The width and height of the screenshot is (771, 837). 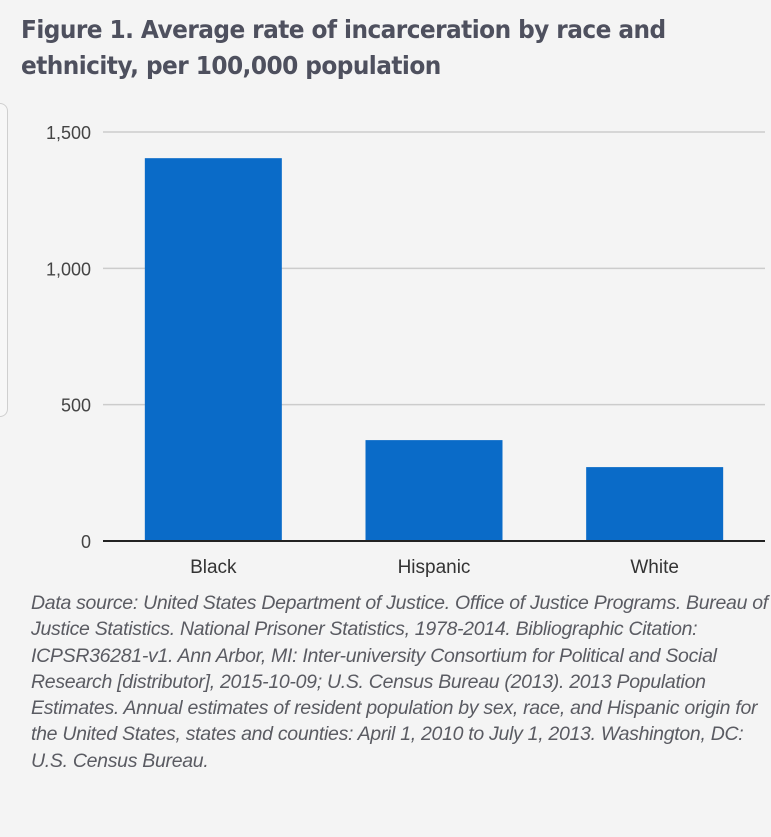 I want to click on y-axis-ticks: 0 500 1,000 1,500, so click(x=68, y=337).